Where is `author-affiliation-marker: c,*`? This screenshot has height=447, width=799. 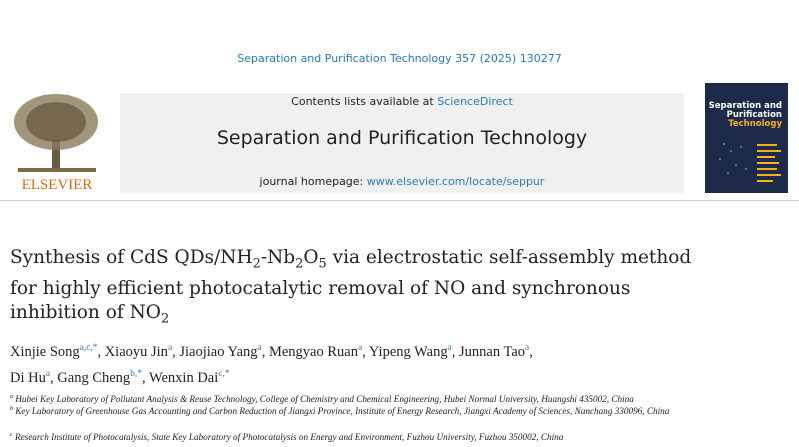 author-affiliation-marker: c,* is located at coordinates (224, 373).